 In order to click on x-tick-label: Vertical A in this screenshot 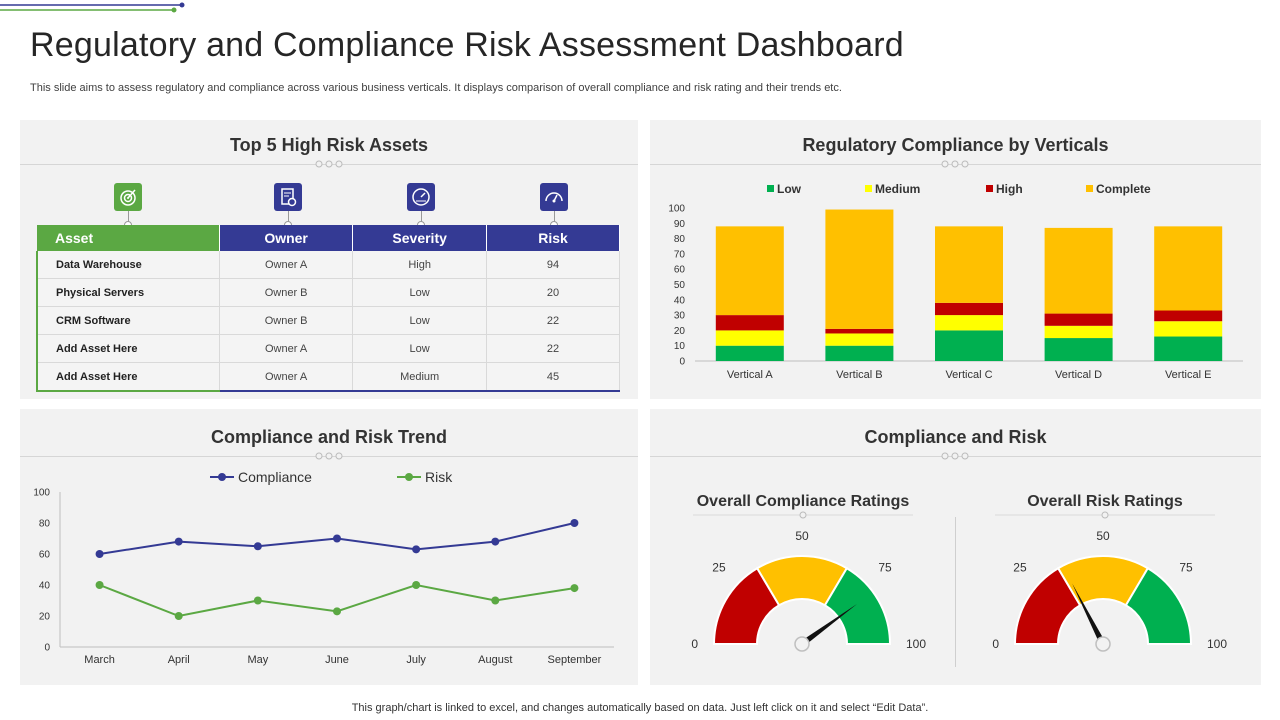, I will do `click(750, 375)`.